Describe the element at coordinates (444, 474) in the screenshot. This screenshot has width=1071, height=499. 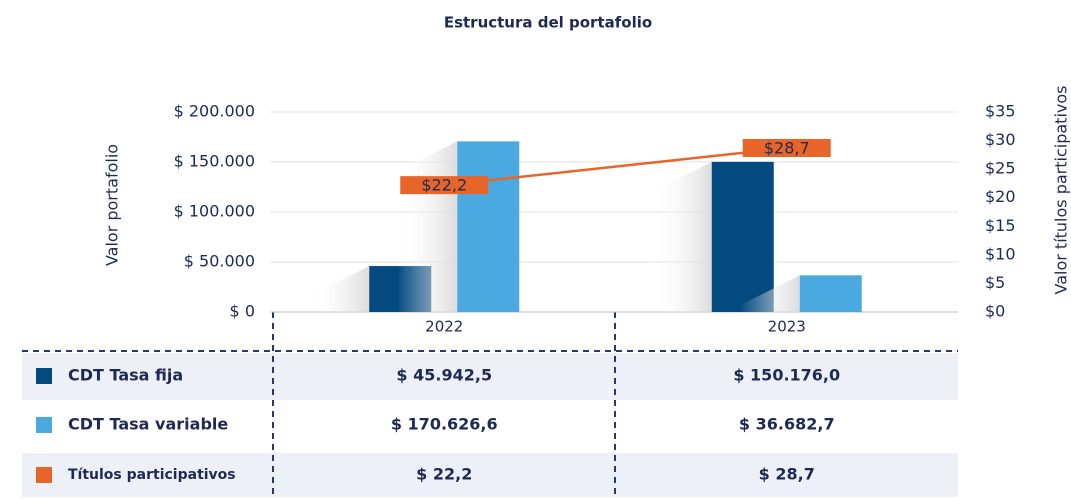
I see `table-cell: $ 22,2` at that location.